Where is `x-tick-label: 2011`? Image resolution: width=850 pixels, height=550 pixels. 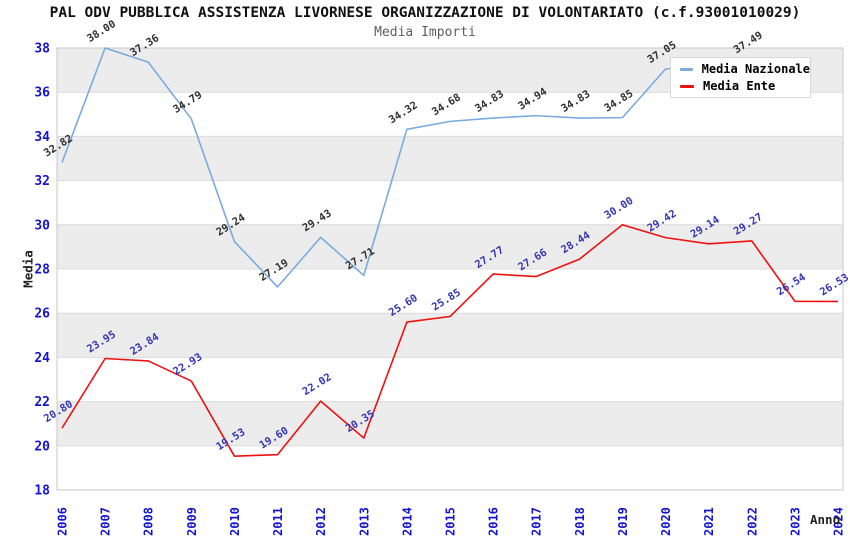
x-tick-label: 2011 is located at coordinates (278, 521).